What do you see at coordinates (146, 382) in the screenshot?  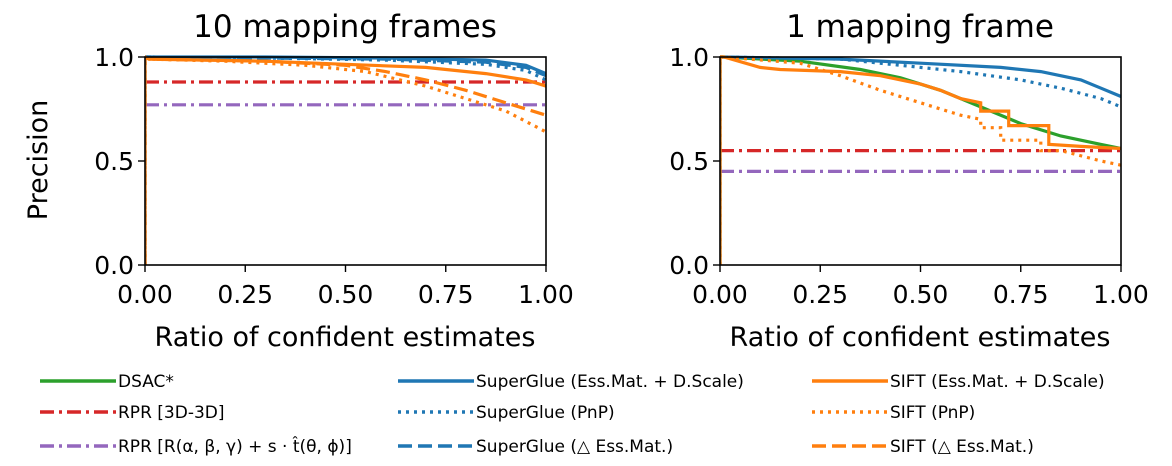 I see `legend-label: DSAC*` at bounding box center [146, 382].